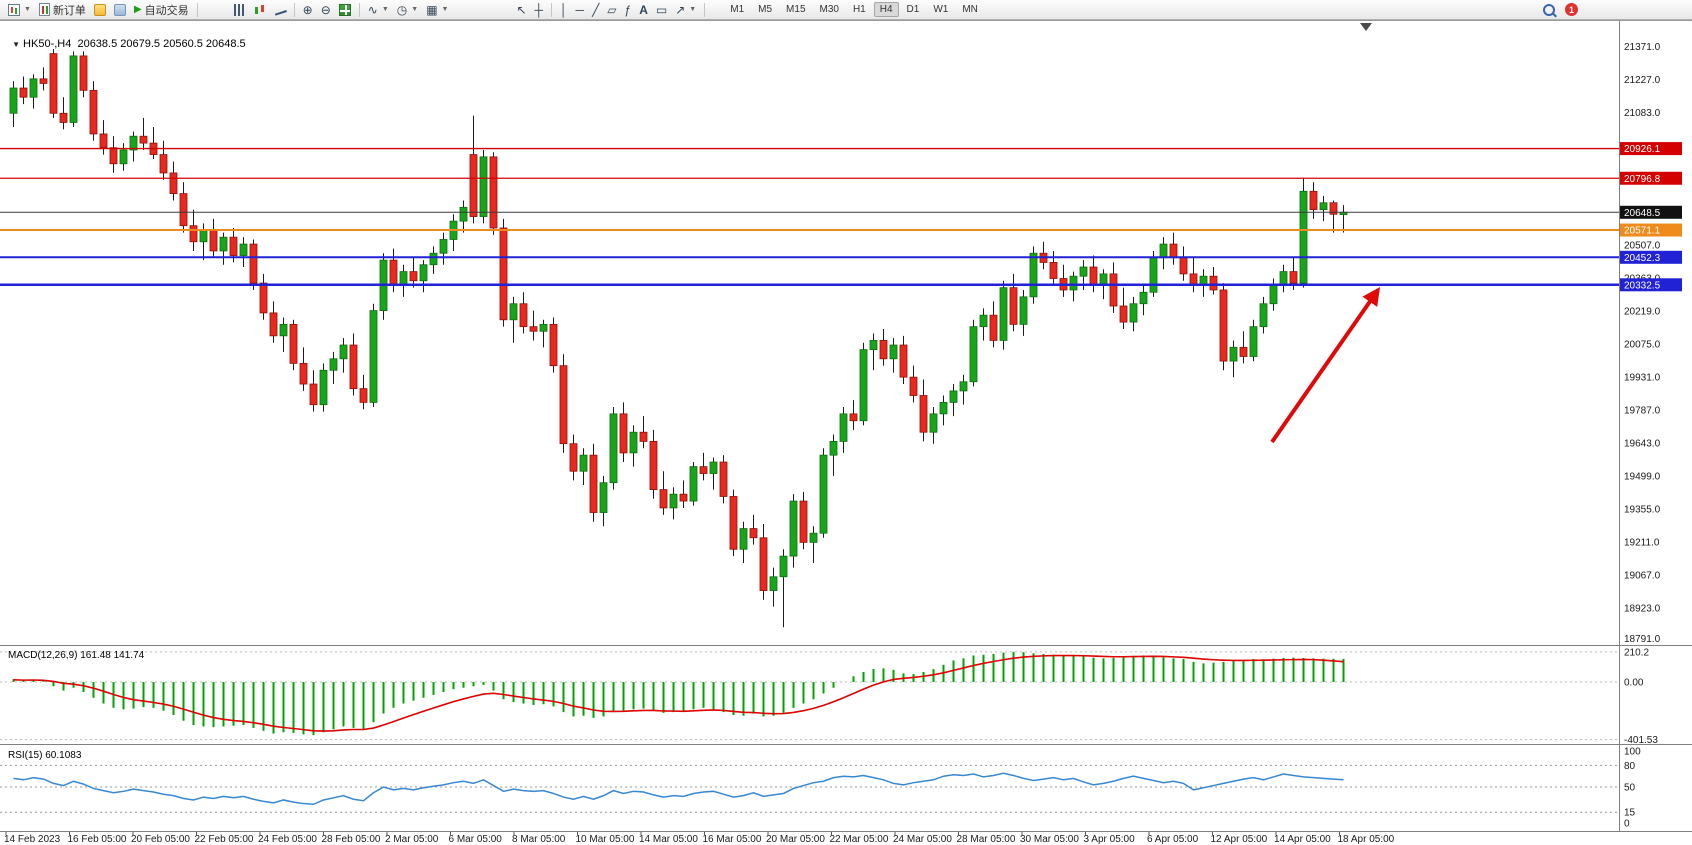  What do you see at coordinates (1571, 9) in the screenshot?
I see `notification-badge: 1` at bounding box center [1571, 9].